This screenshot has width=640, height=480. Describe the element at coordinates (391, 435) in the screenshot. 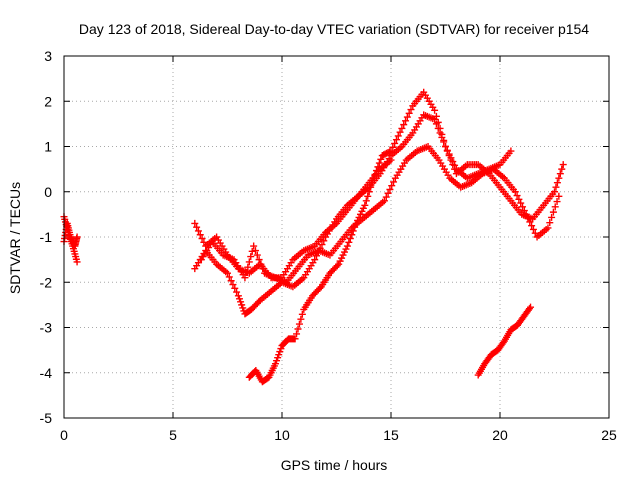

I see `x-tick-label: 15` at that location.